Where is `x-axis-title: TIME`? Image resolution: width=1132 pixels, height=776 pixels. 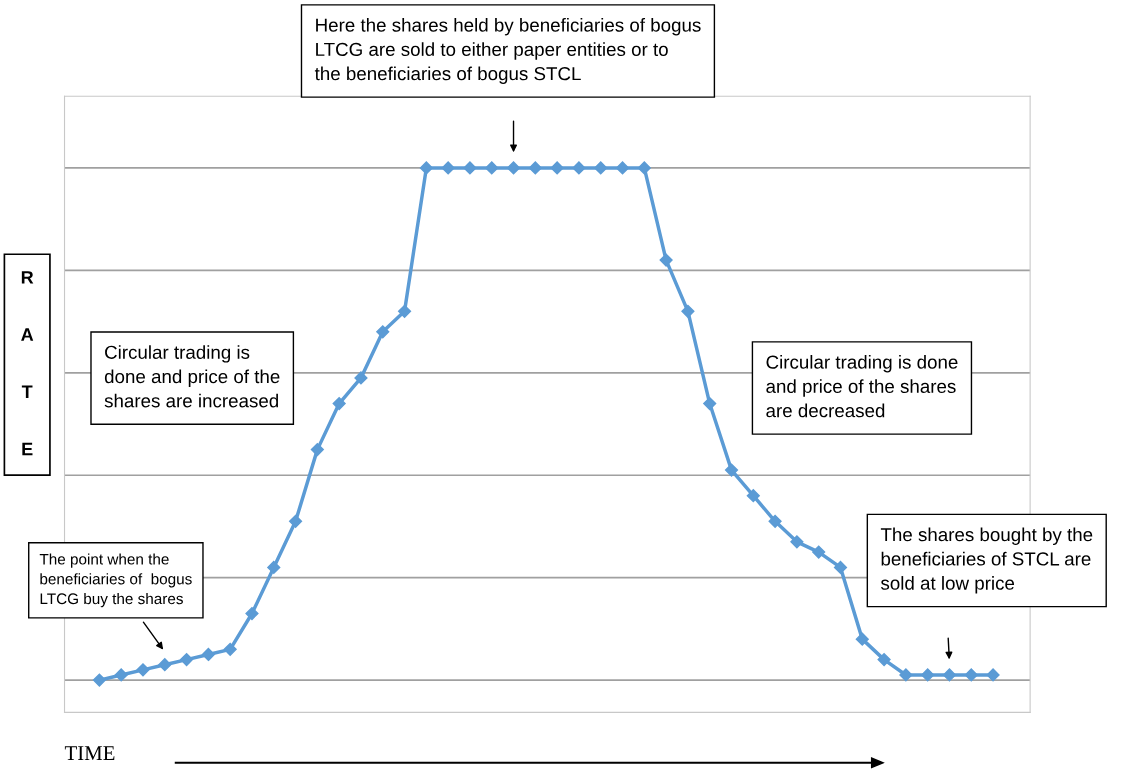 x-axis-title: TIME is located at coordinates (89, 753).